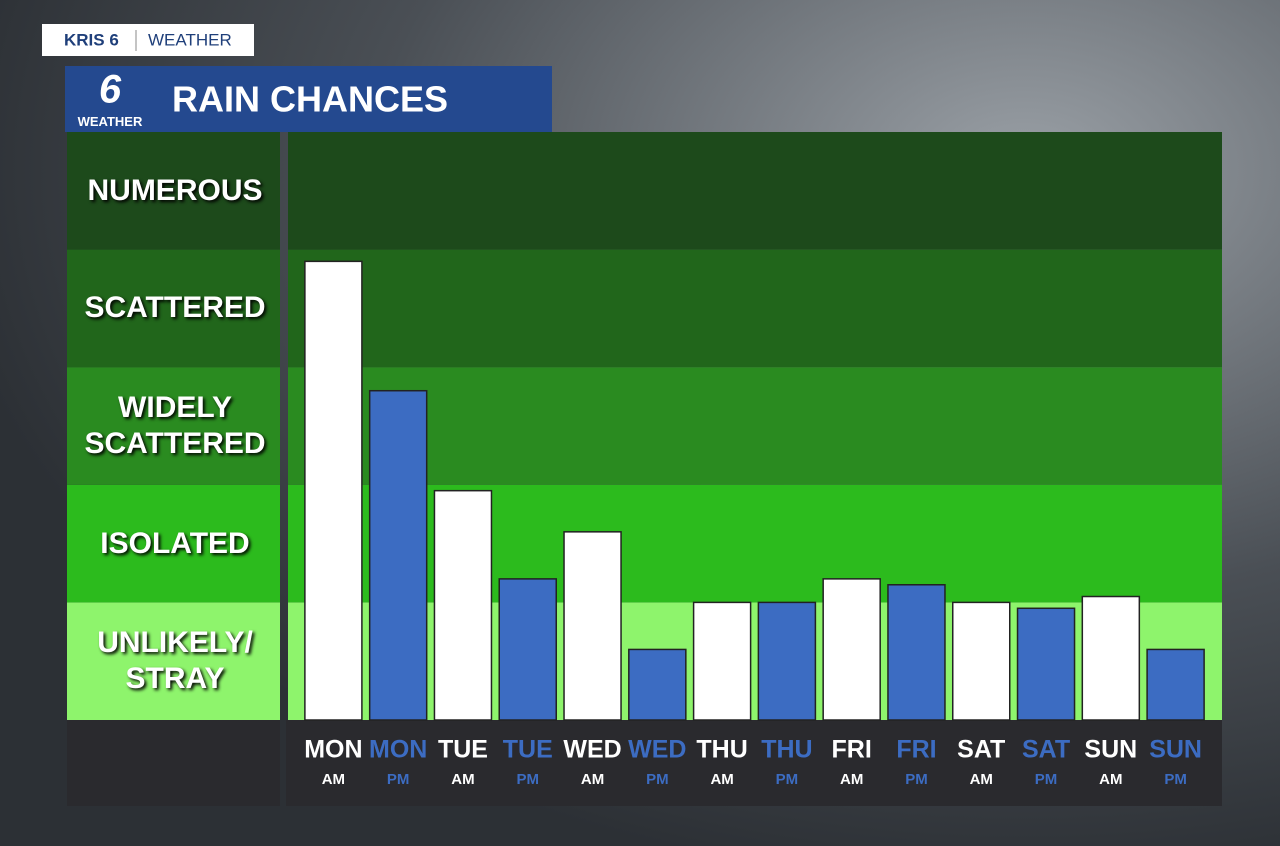 The height and width of the screenshot is (846, 1280). Describe the element at coordinates (110, 90) in the screenshot. I see `logo-number: 6` at that location.